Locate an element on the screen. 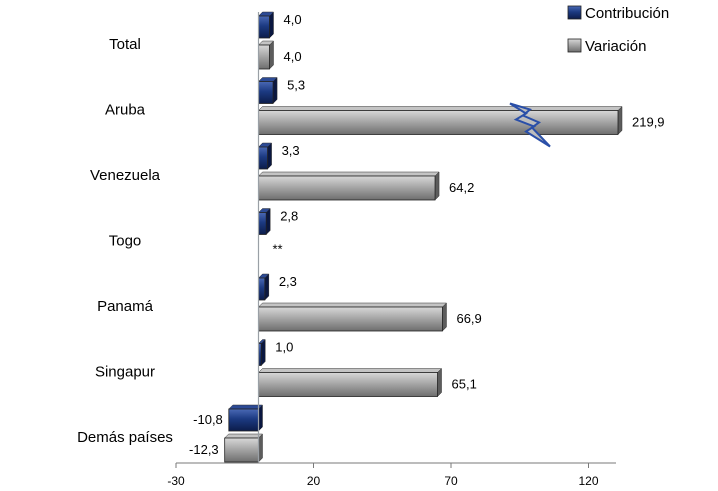 The image size is (718, 491). value-label-contribucion-demas-paises: -10,8 is located at coordinates (208, 419).